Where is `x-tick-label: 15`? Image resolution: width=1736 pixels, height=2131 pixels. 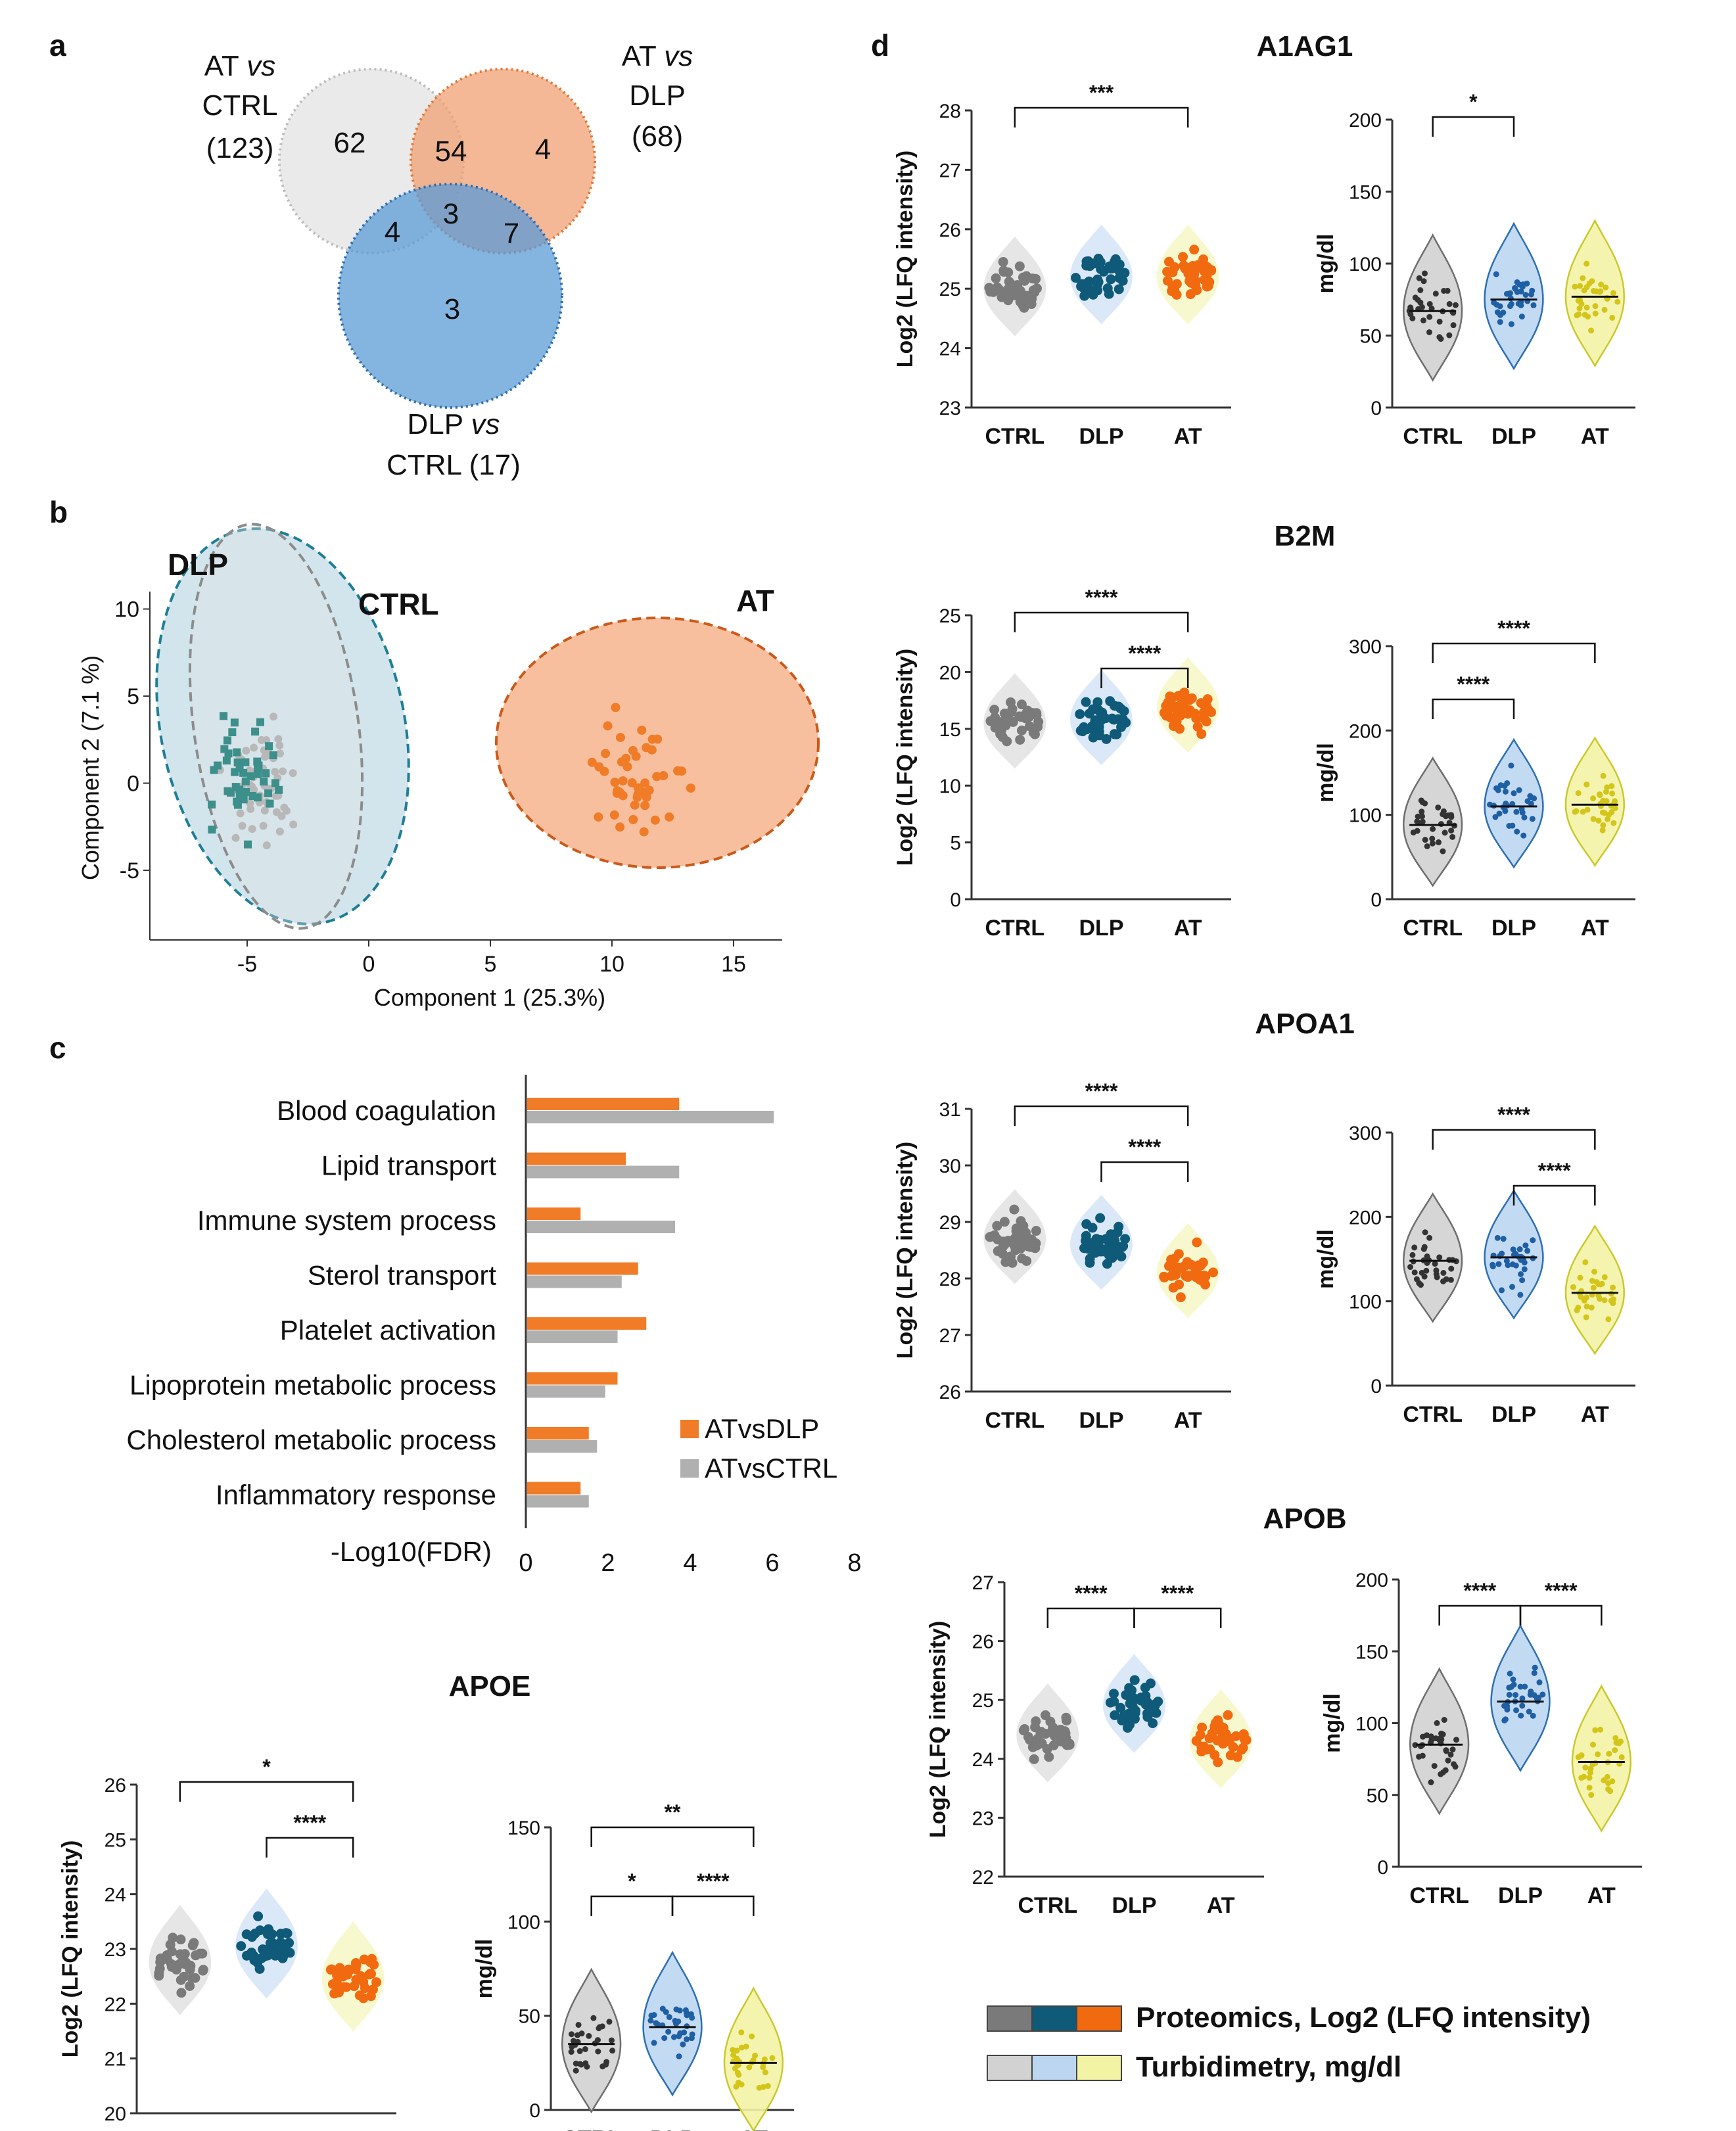 x-tick-label: 15 is located at coordinates (733, 964).